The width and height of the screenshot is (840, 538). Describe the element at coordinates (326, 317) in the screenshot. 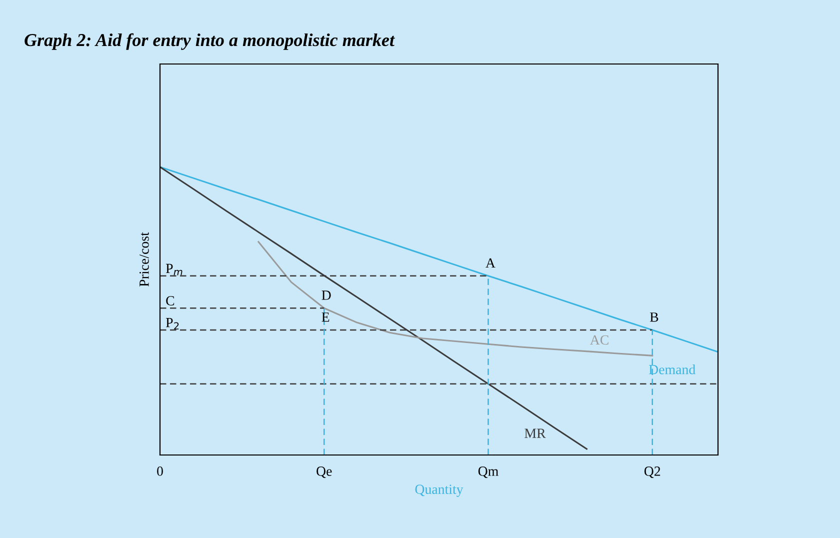

I see `annotation: E` at that location.